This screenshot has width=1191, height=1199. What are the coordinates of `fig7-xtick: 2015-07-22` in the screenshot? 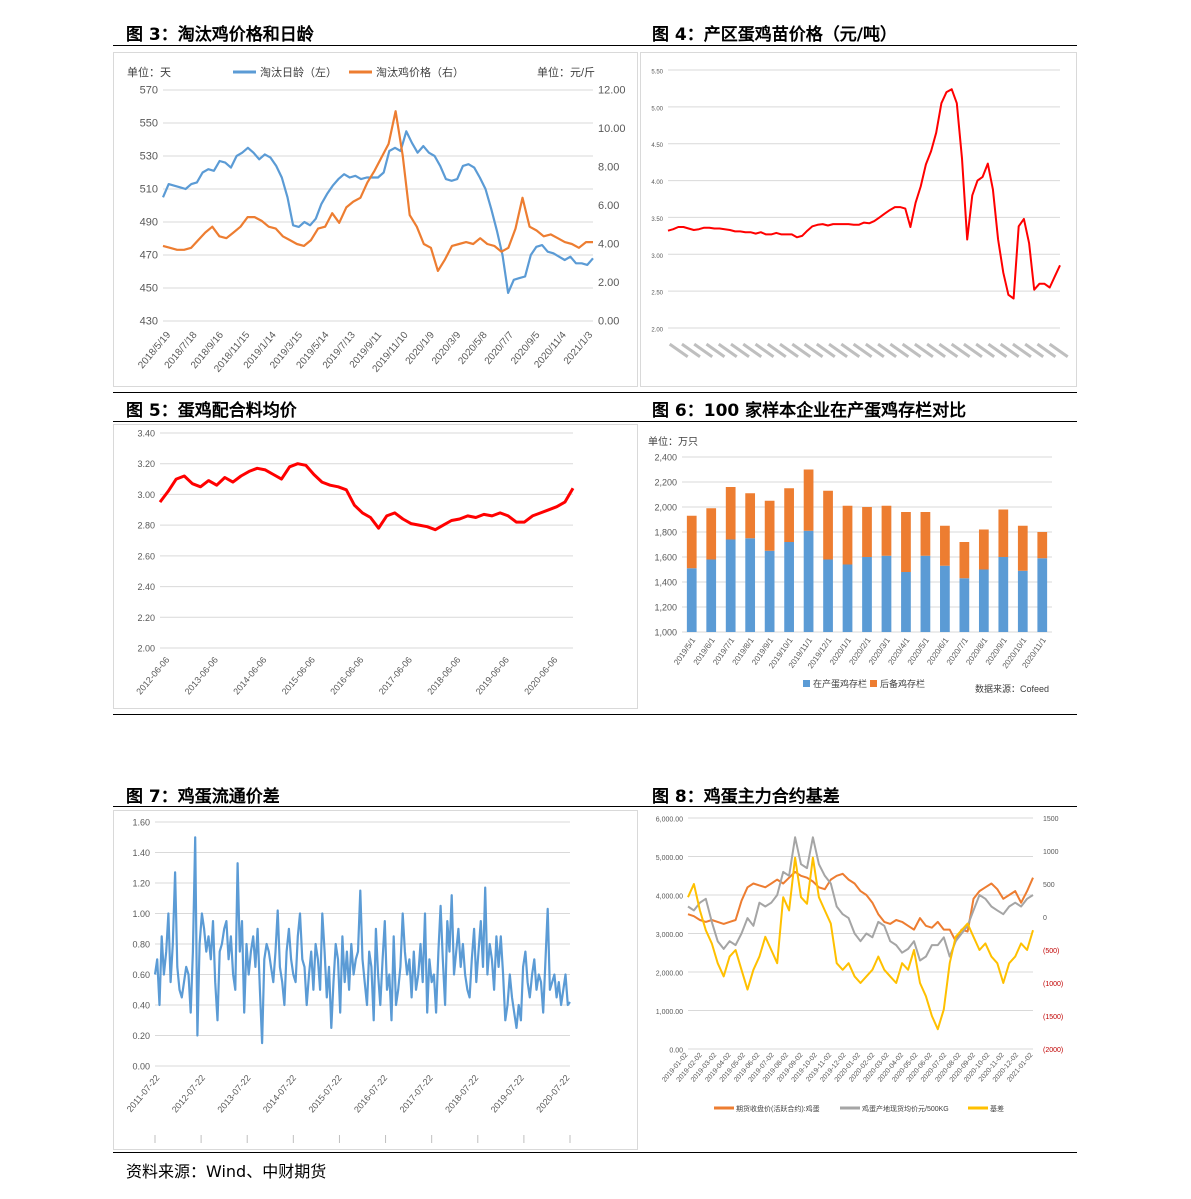 It's located at (324, 1094).